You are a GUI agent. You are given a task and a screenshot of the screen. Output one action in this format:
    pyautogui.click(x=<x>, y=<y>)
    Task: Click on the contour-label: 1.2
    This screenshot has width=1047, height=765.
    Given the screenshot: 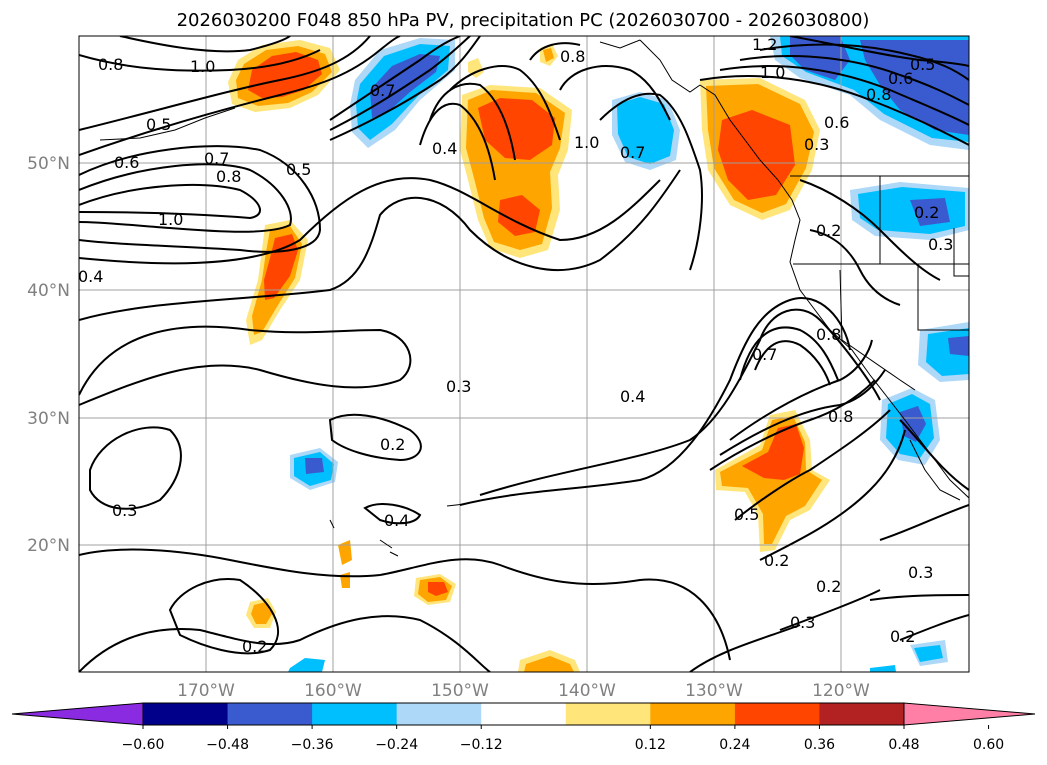 What is the action you would take?
    pyautogui.click(x=764, y=44)
    